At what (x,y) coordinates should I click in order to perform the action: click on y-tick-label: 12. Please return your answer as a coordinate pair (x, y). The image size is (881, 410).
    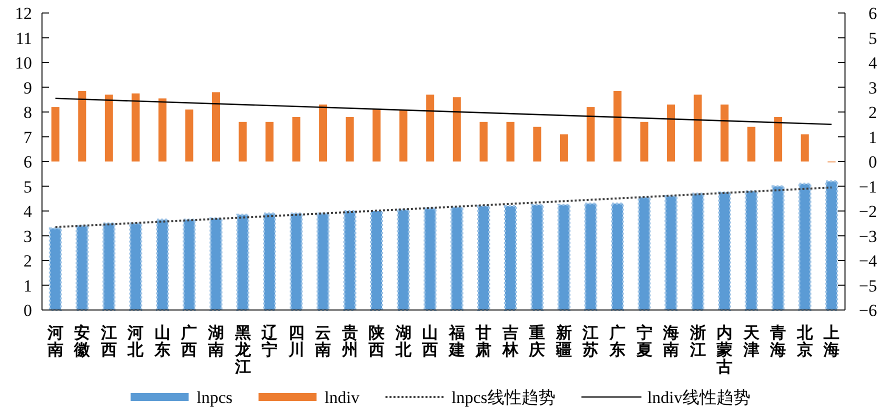
    Looking at the image, I should click on (23, 13).